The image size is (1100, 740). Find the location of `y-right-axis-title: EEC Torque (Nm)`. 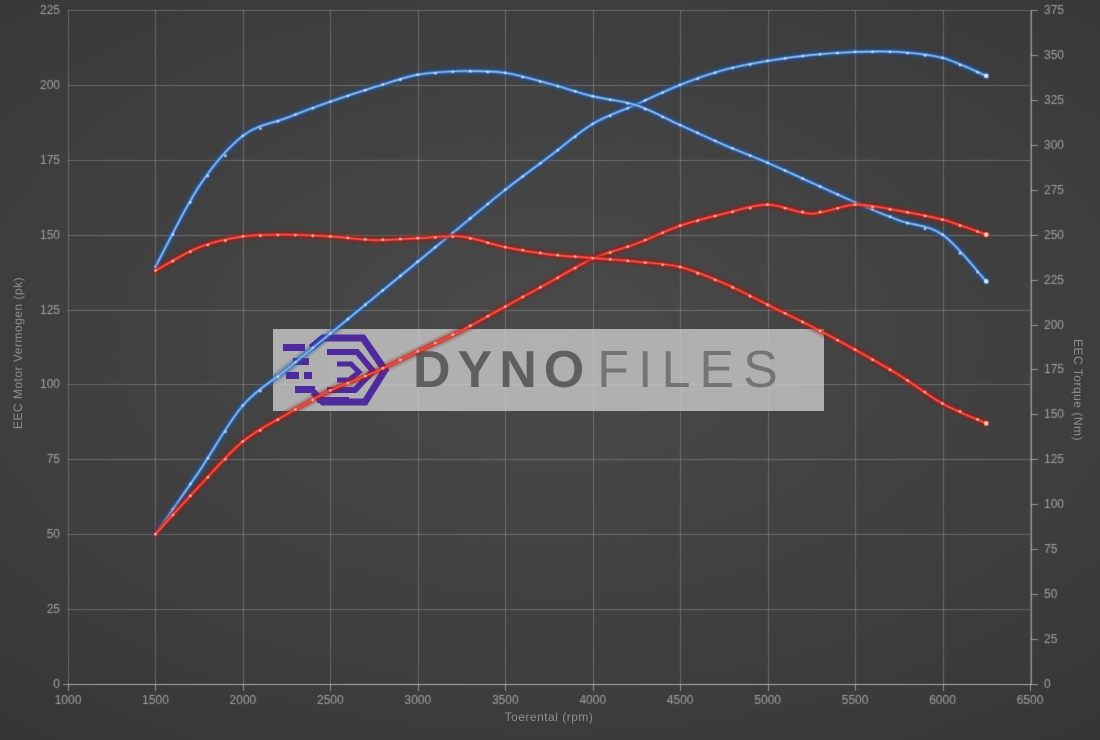

y-right-axis-title: EEC Torque (Nm) is located at coordinates (1078, 390).